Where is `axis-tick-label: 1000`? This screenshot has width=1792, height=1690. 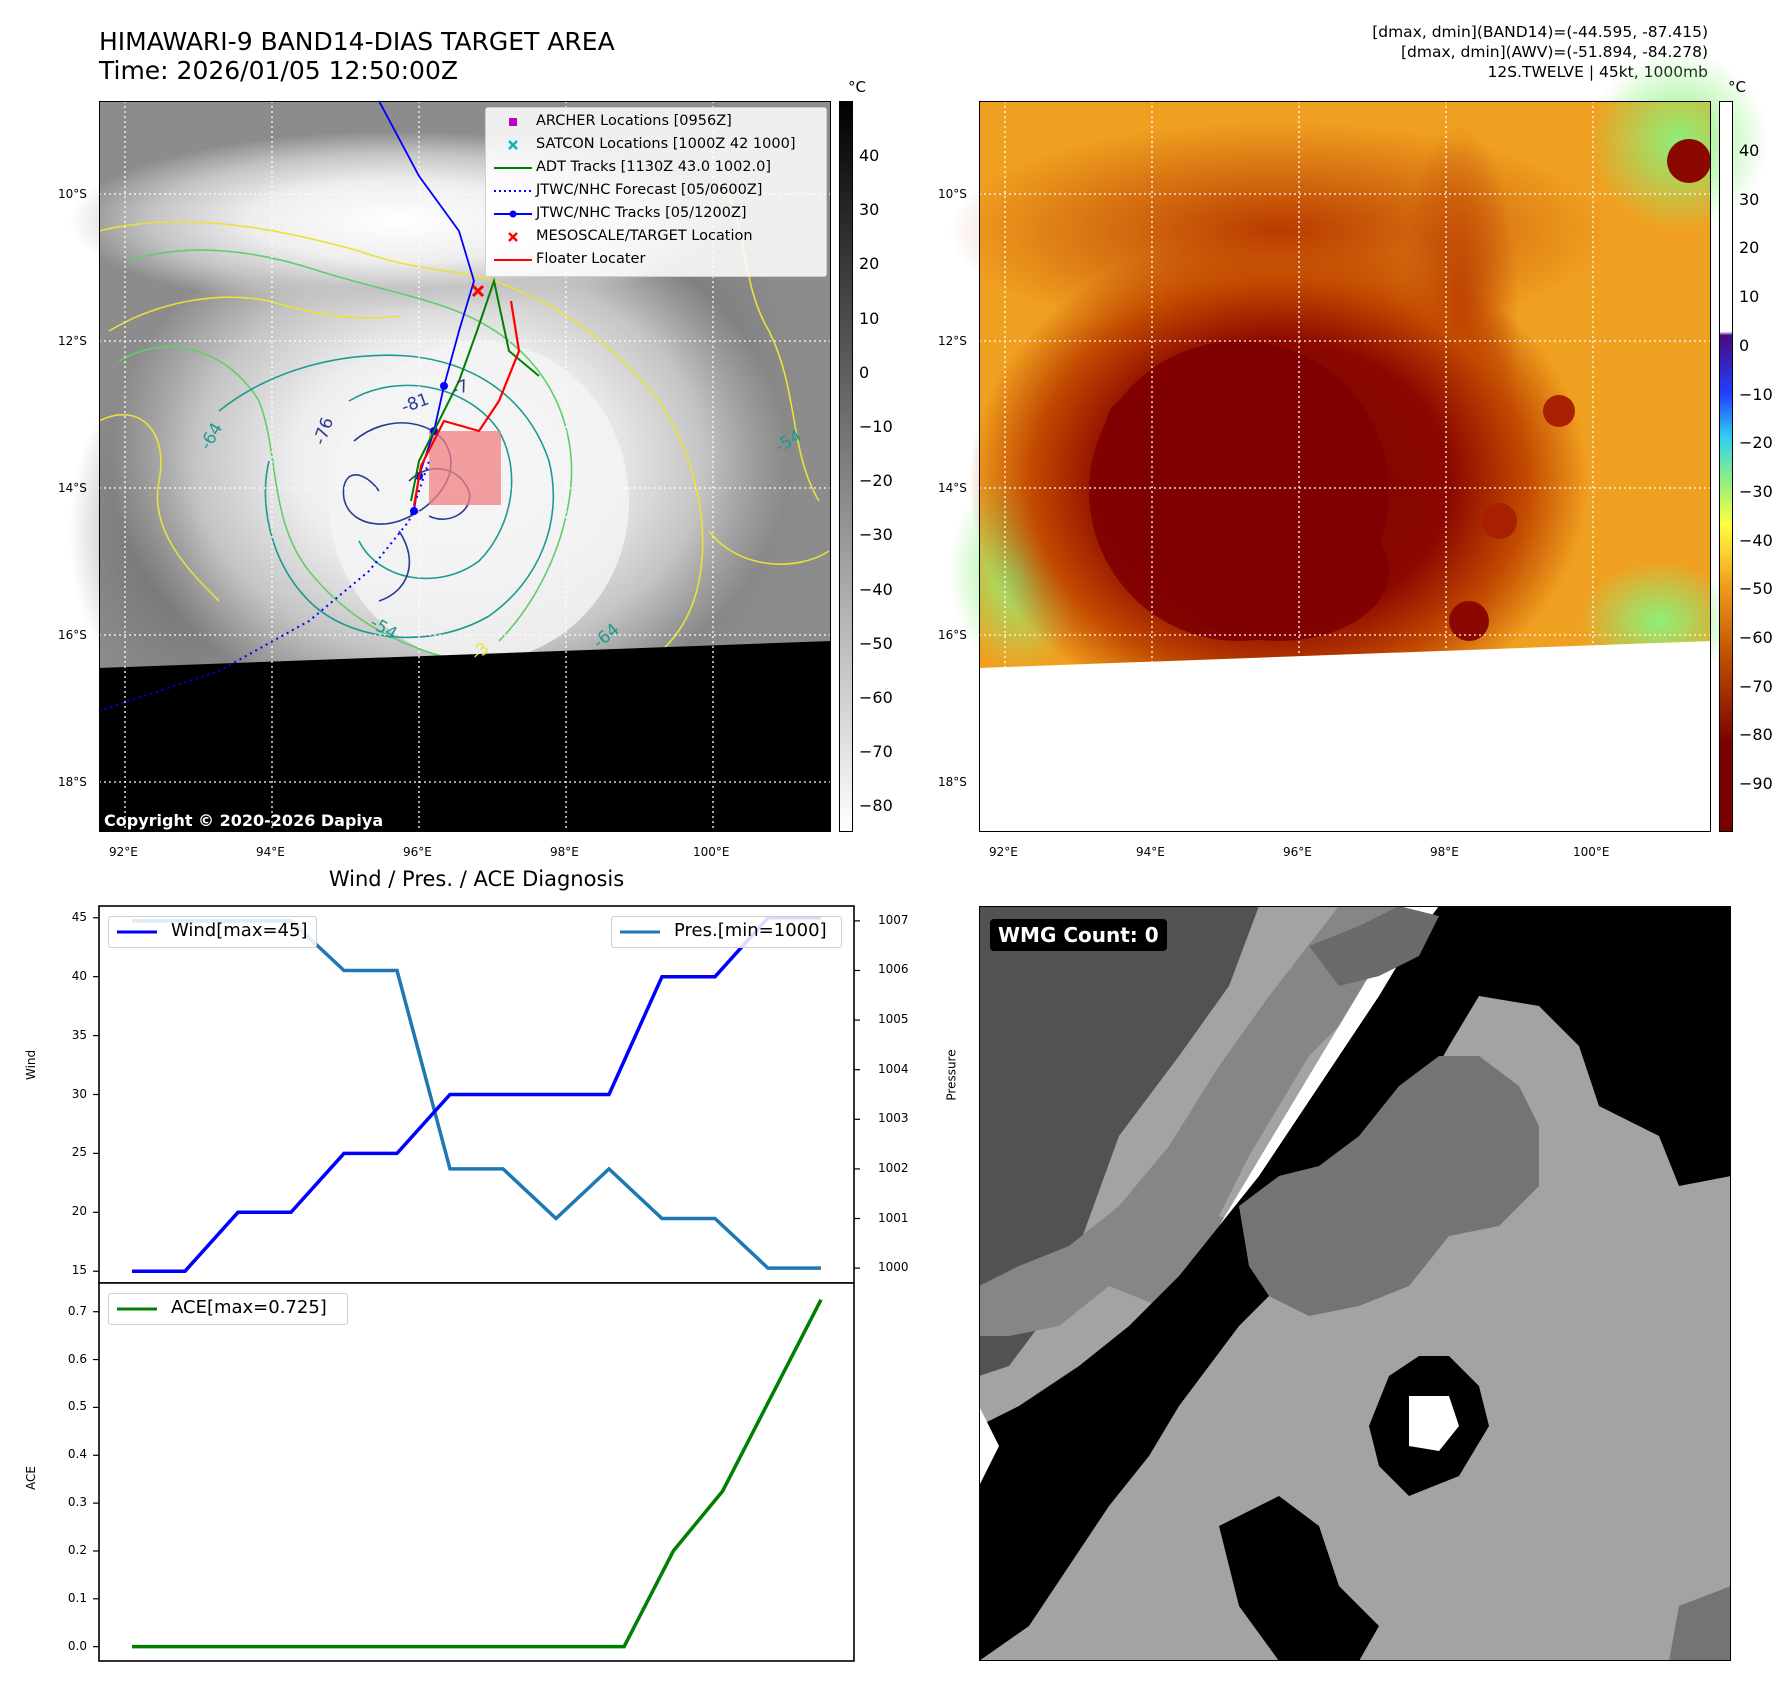
axis-tick-label: 1000 is located at coordinates (893, 1267).